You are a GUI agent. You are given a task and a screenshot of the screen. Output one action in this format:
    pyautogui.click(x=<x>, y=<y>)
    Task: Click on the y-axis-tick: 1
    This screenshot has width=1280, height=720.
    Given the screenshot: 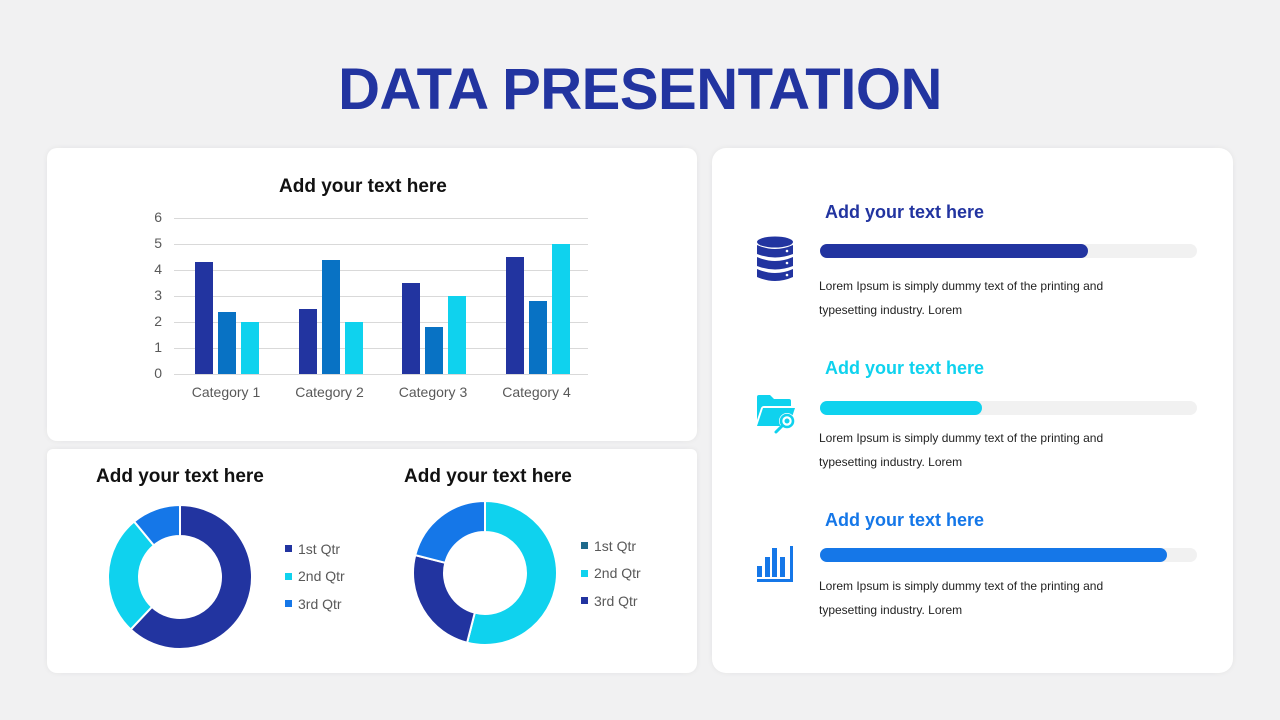 What is the action you would take?
    pyautogui.click(x=158, y=347)
    